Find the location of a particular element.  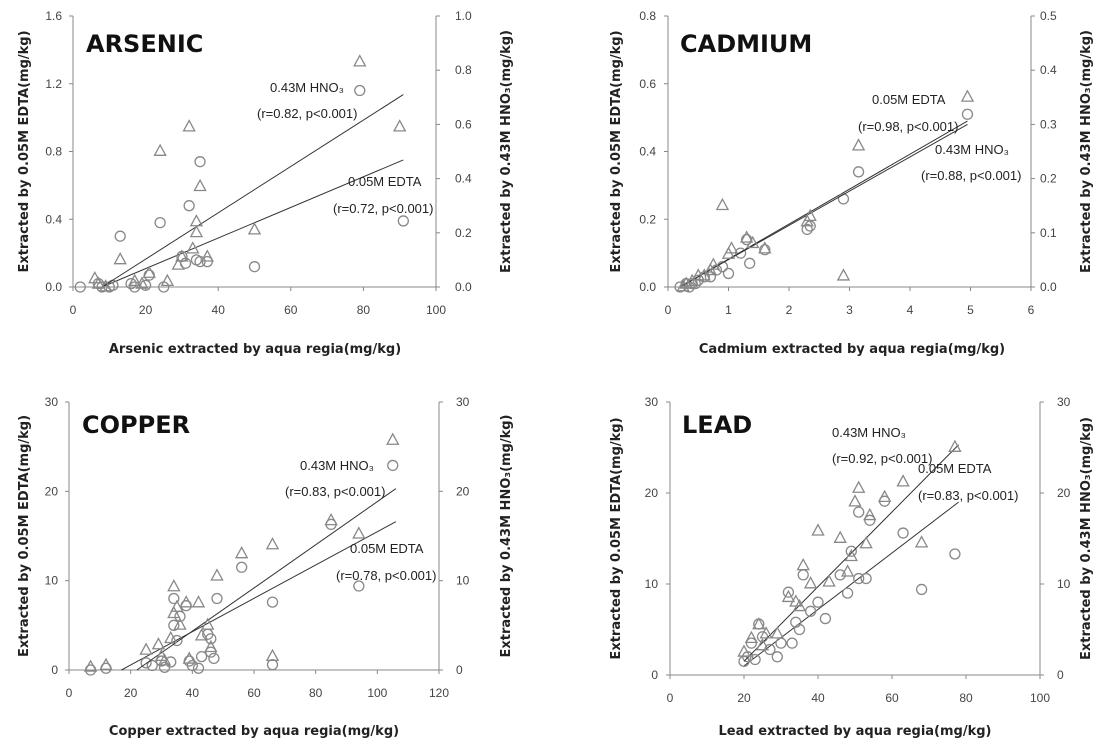

y-axis-left-title: Extracted by 0.05M EDTA(mg/kg) is located at coordinates (24, 536).